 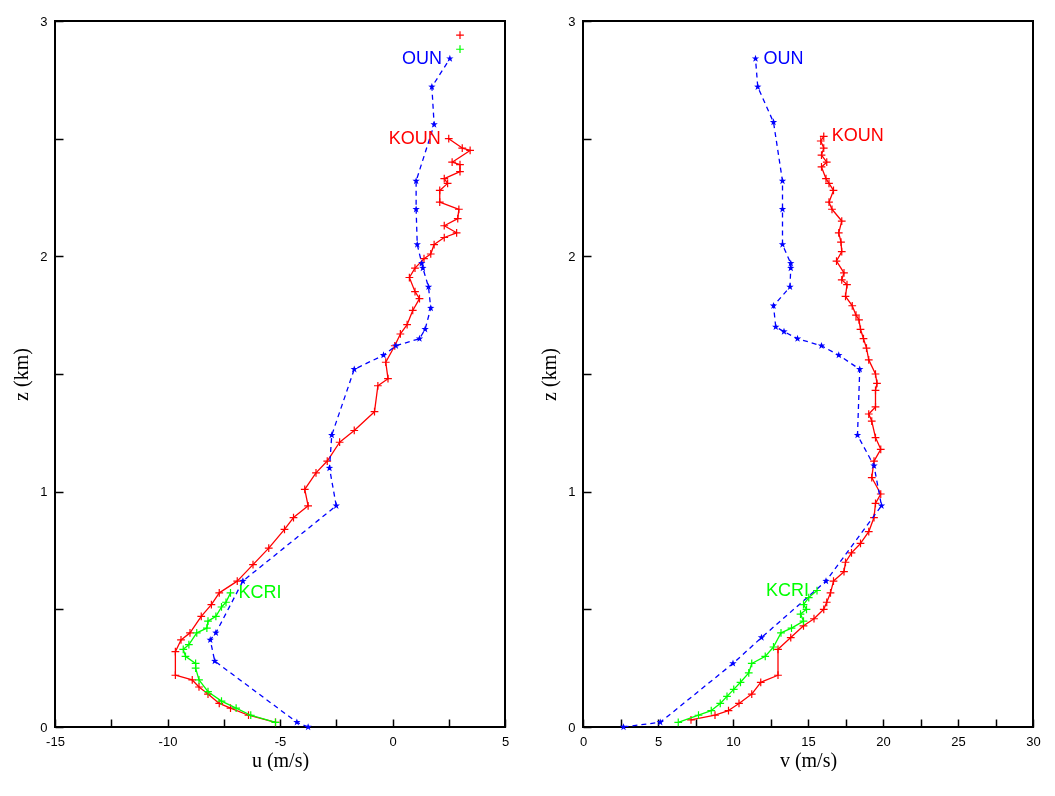 What do you see at coordinates (168, 741) in the screenshot?
I see `x-tick-label: -10` at bounding box center [168, 741].